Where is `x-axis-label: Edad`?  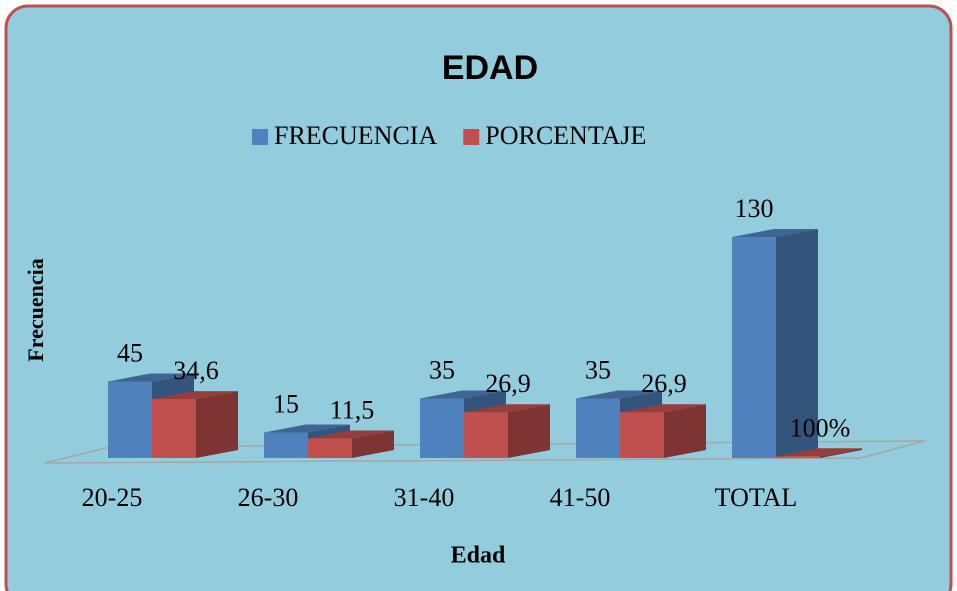 x-axis-label: Edad is located at coordinates (478, 556).